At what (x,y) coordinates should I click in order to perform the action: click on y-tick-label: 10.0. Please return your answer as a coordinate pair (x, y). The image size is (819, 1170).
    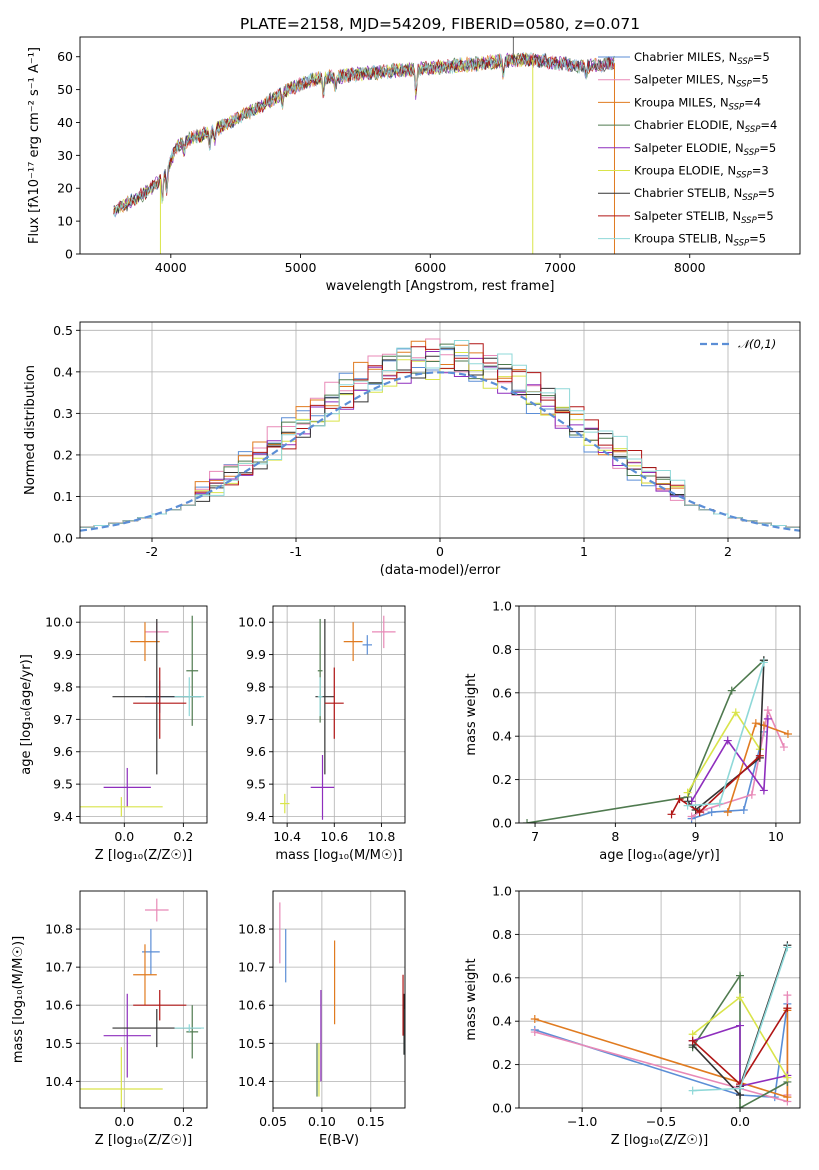
    Looking at the image, I should click on (59, 622).